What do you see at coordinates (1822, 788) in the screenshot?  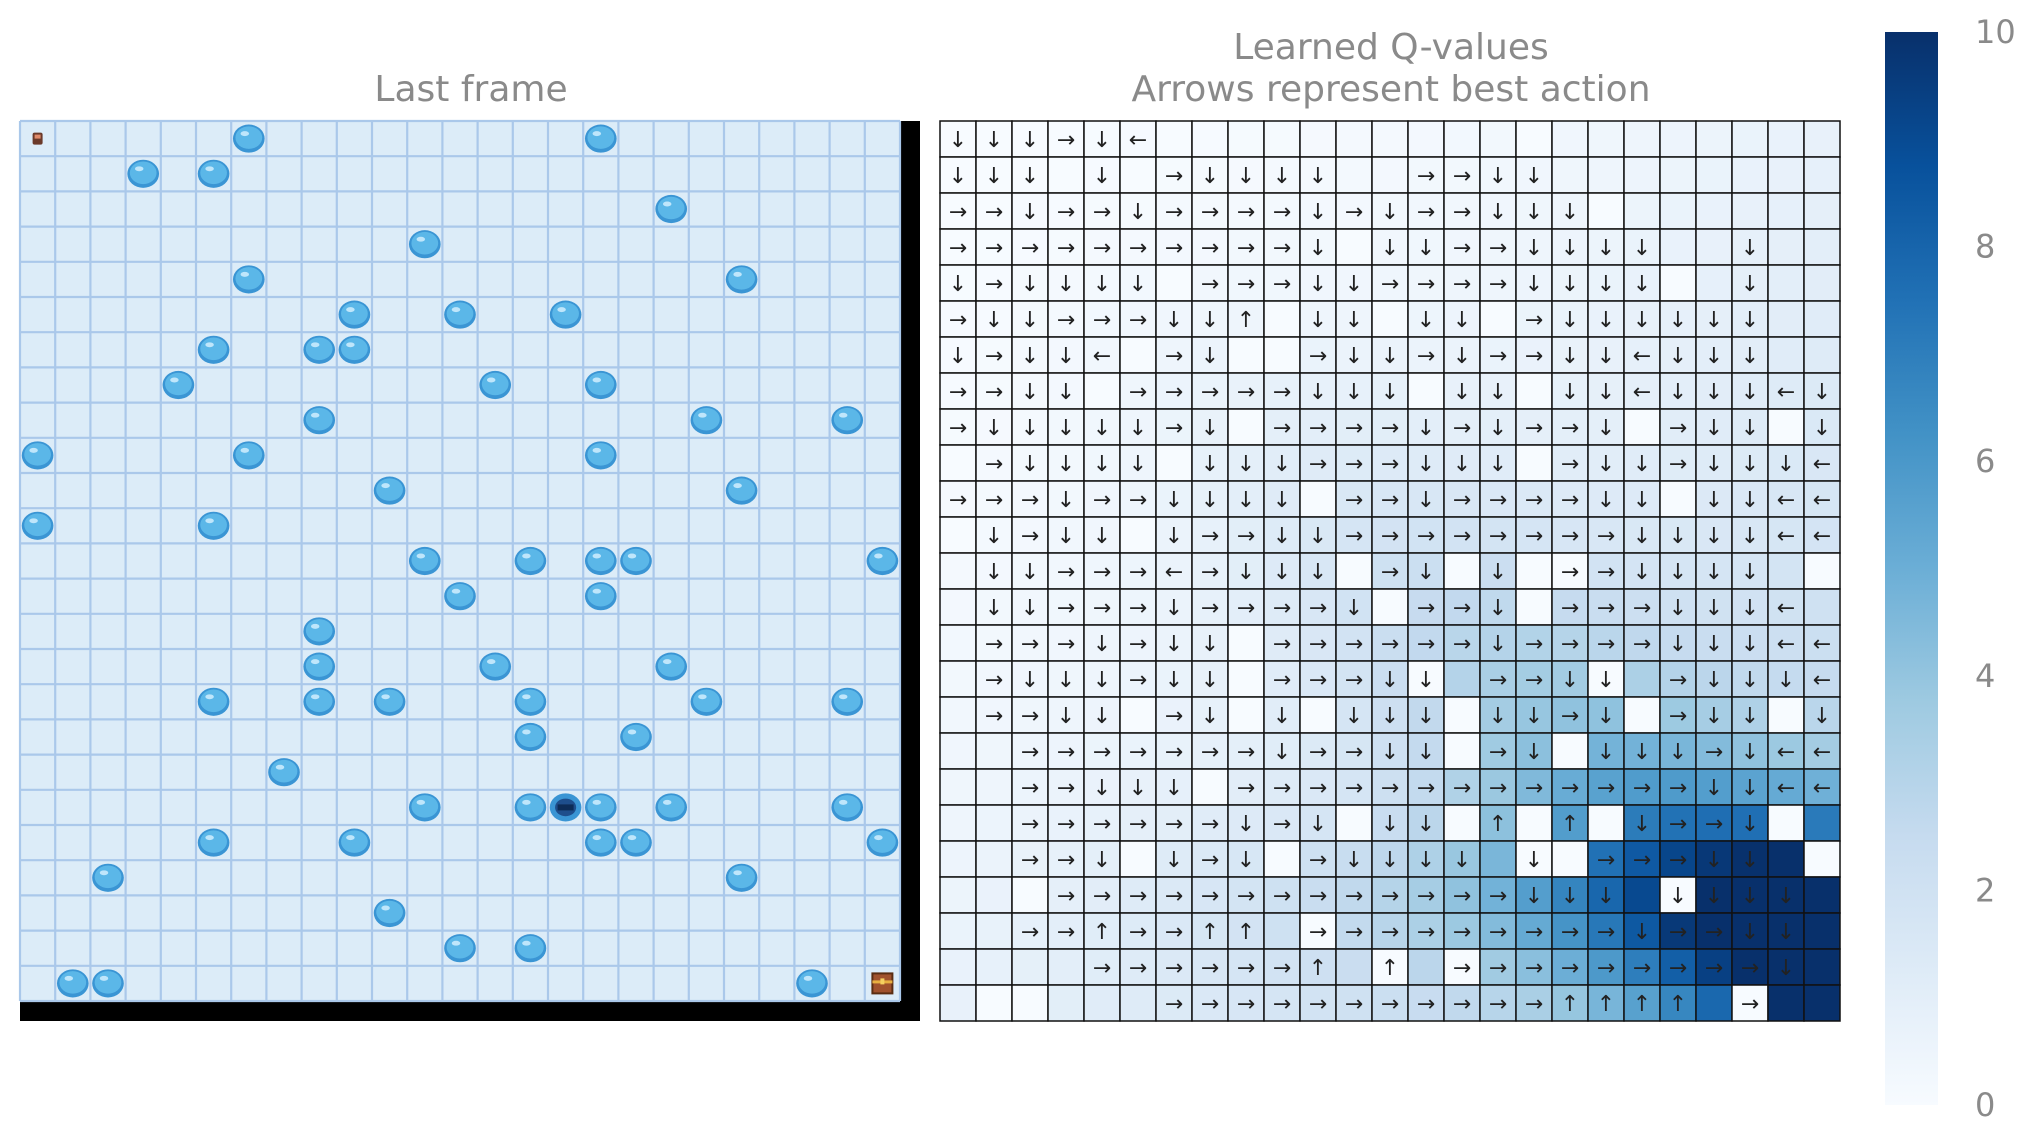 I see `best-action-arrow: ←` at bounding box center [1822, 788].